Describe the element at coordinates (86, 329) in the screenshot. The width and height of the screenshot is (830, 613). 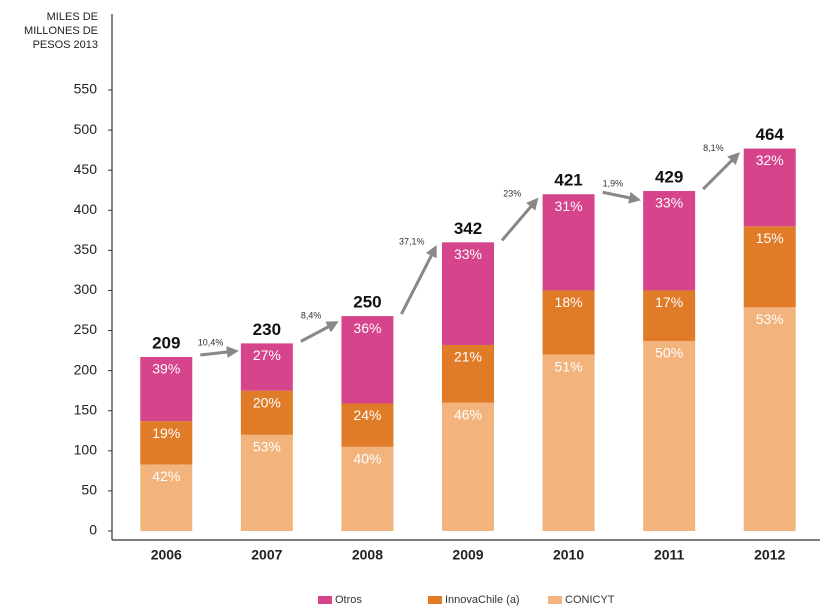
I see `y-tick-label: 250` at that location.